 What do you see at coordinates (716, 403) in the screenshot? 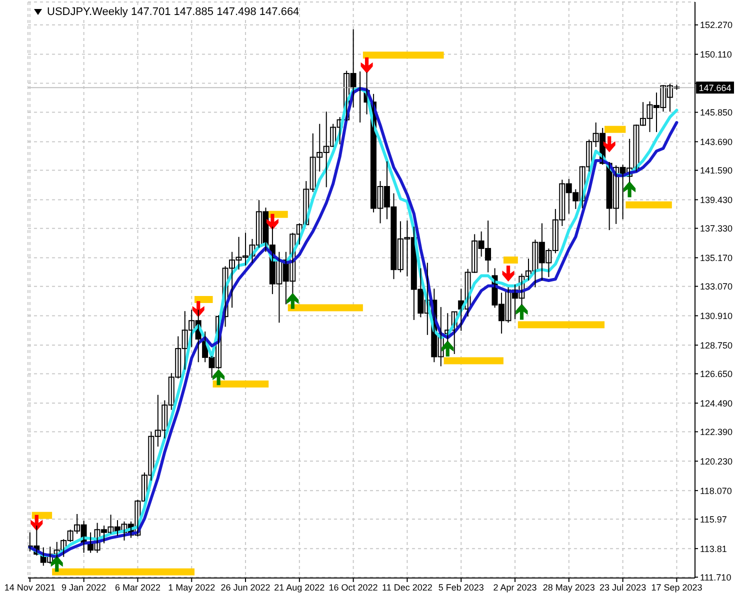
I see `y-tick-label: 124.490` at bounding box center [716, 403].